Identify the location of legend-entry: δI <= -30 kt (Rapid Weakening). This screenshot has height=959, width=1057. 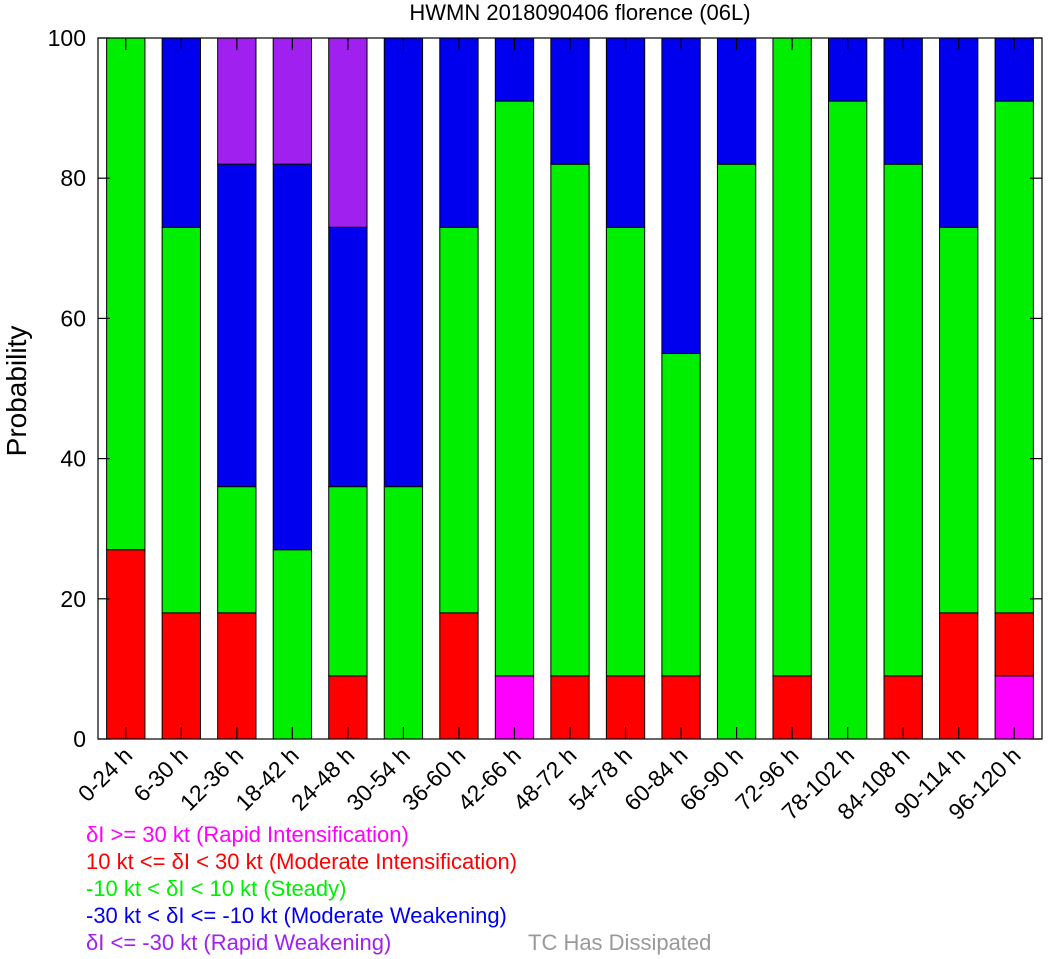
(238, 942).